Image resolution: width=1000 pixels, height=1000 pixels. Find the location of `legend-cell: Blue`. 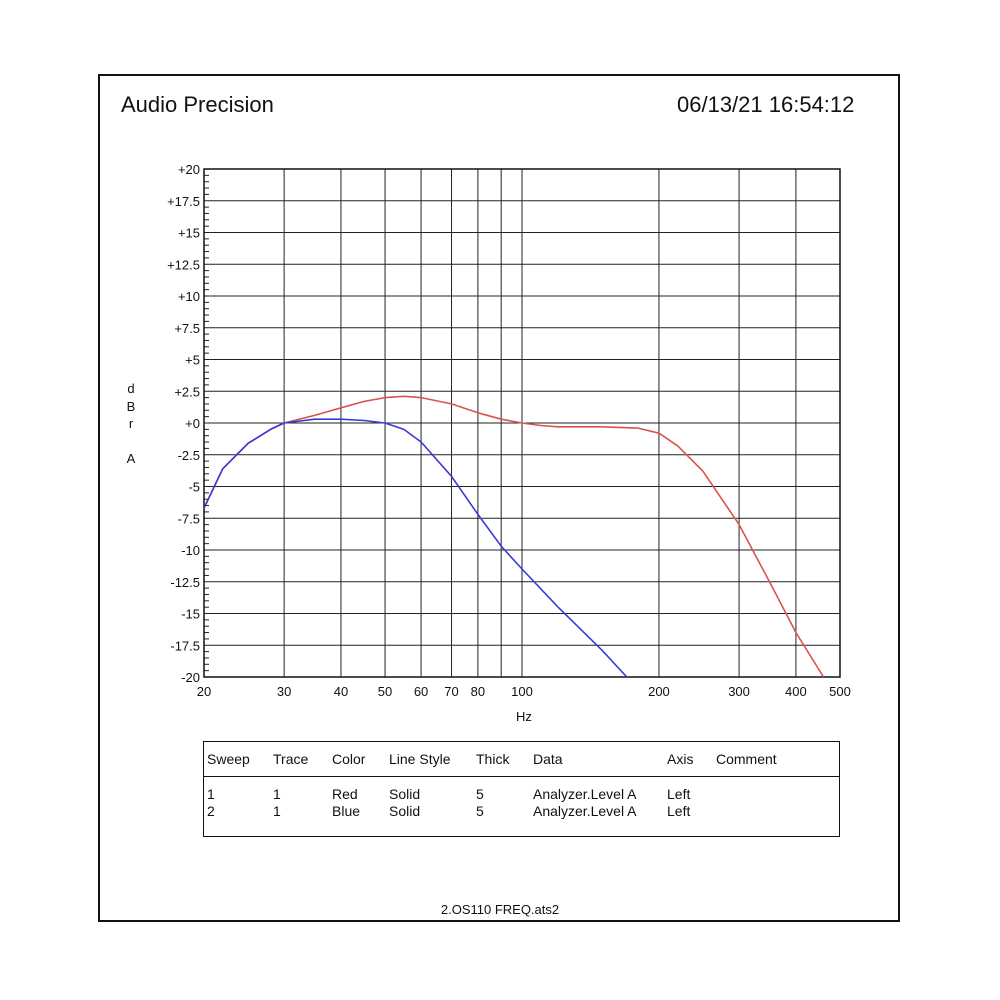

legend-cell: Blue is located at coordinates (346, 811).